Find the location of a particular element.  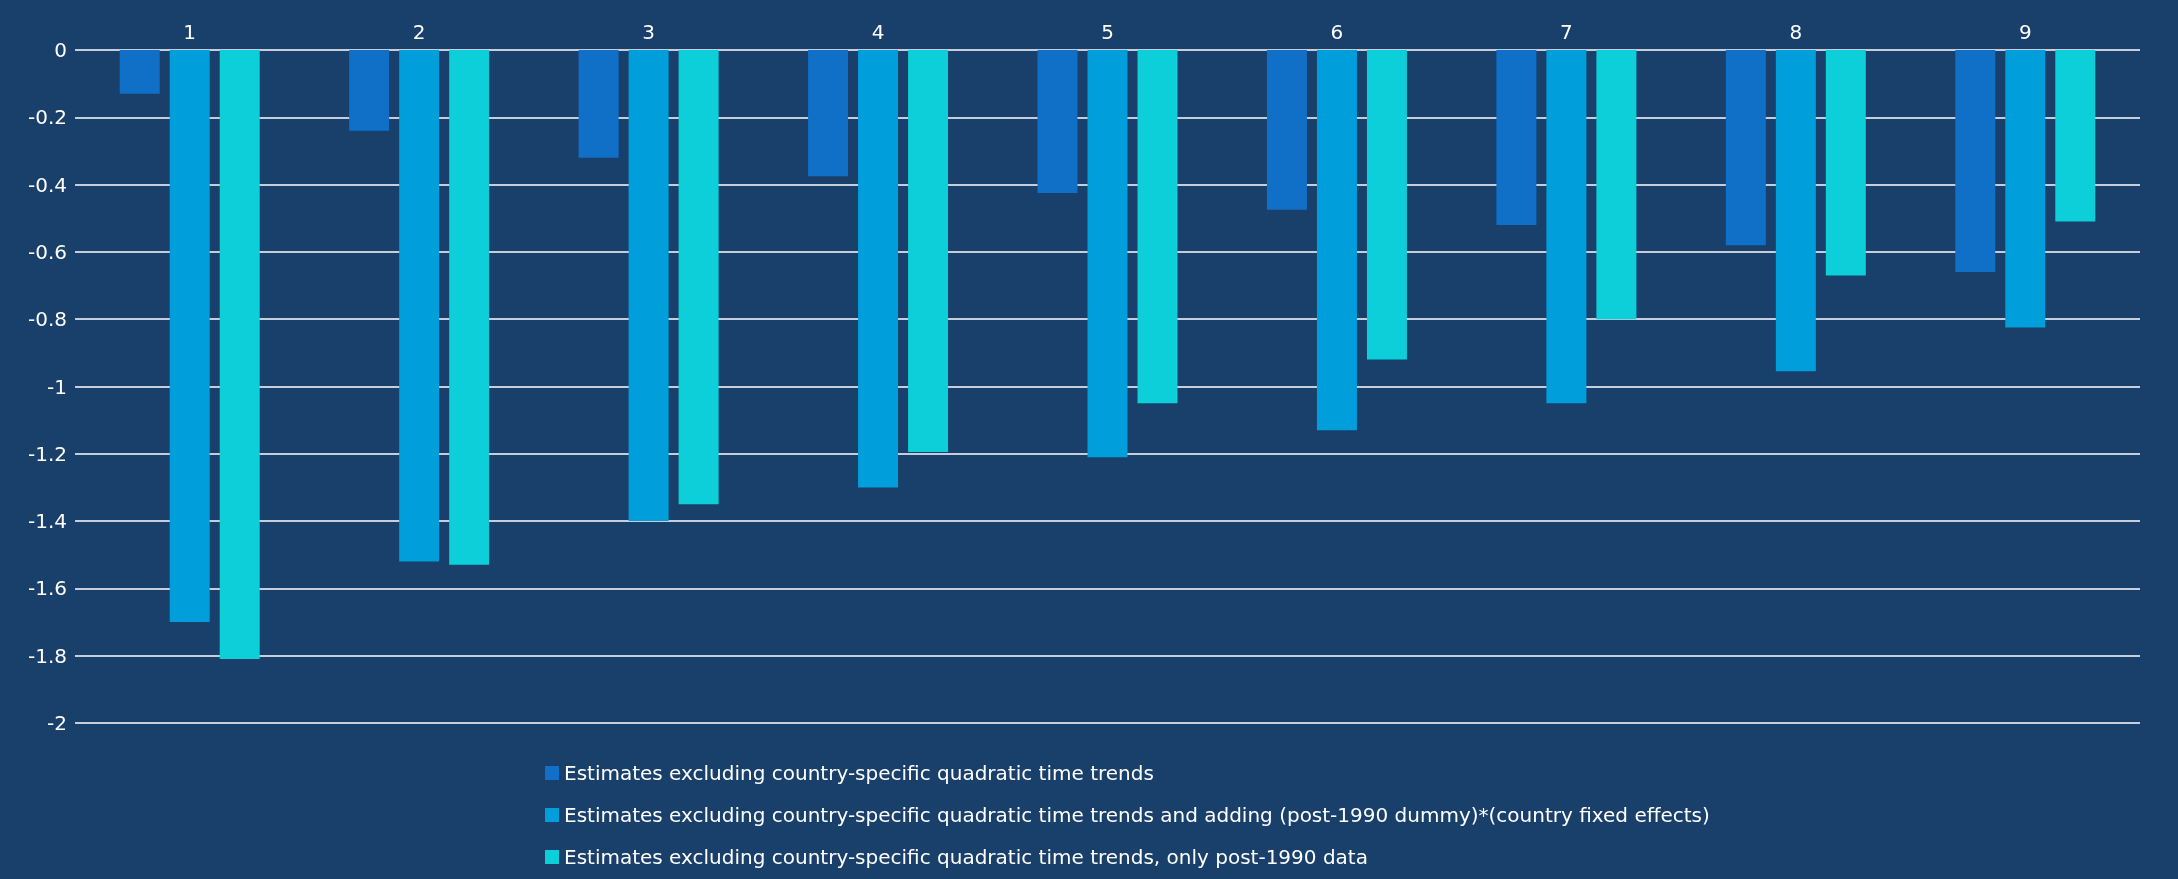

y-tick-label: -1.4 is located at coordinates (47, 521).